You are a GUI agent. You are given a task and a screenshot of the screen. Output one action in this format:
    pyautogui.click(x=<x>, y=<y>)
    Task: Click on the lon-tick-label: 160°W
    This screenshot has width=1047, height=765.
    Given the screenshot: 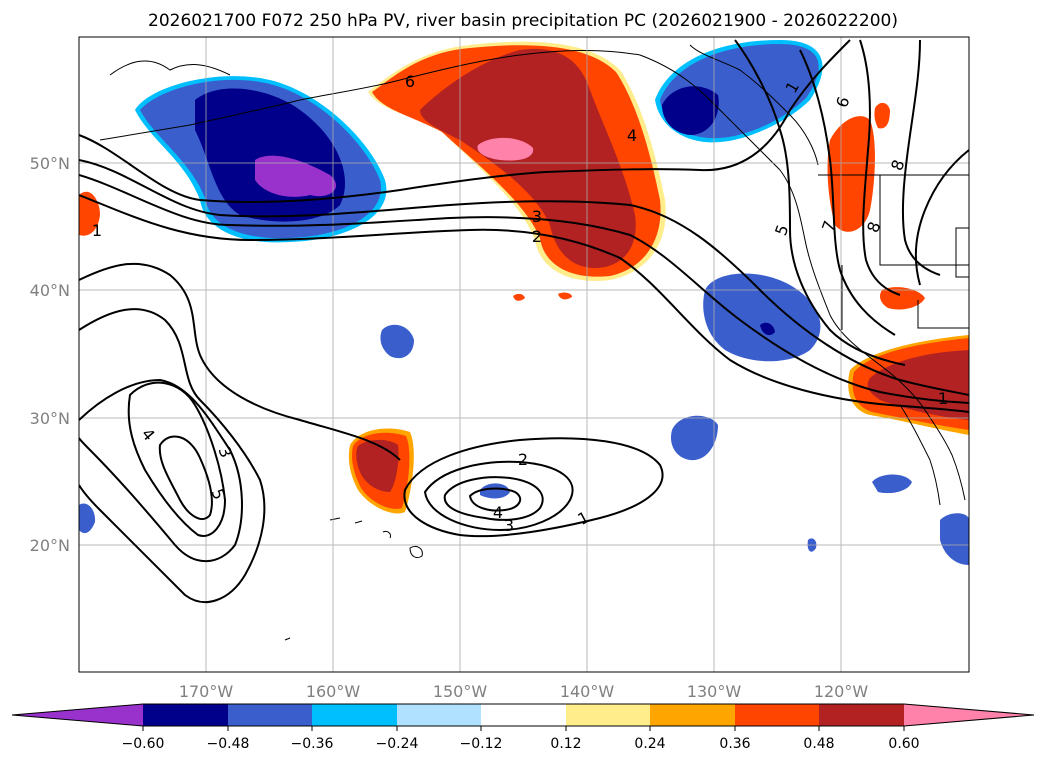 What is the action you would take?
    pyautogui.click(x=333, y=691)
    